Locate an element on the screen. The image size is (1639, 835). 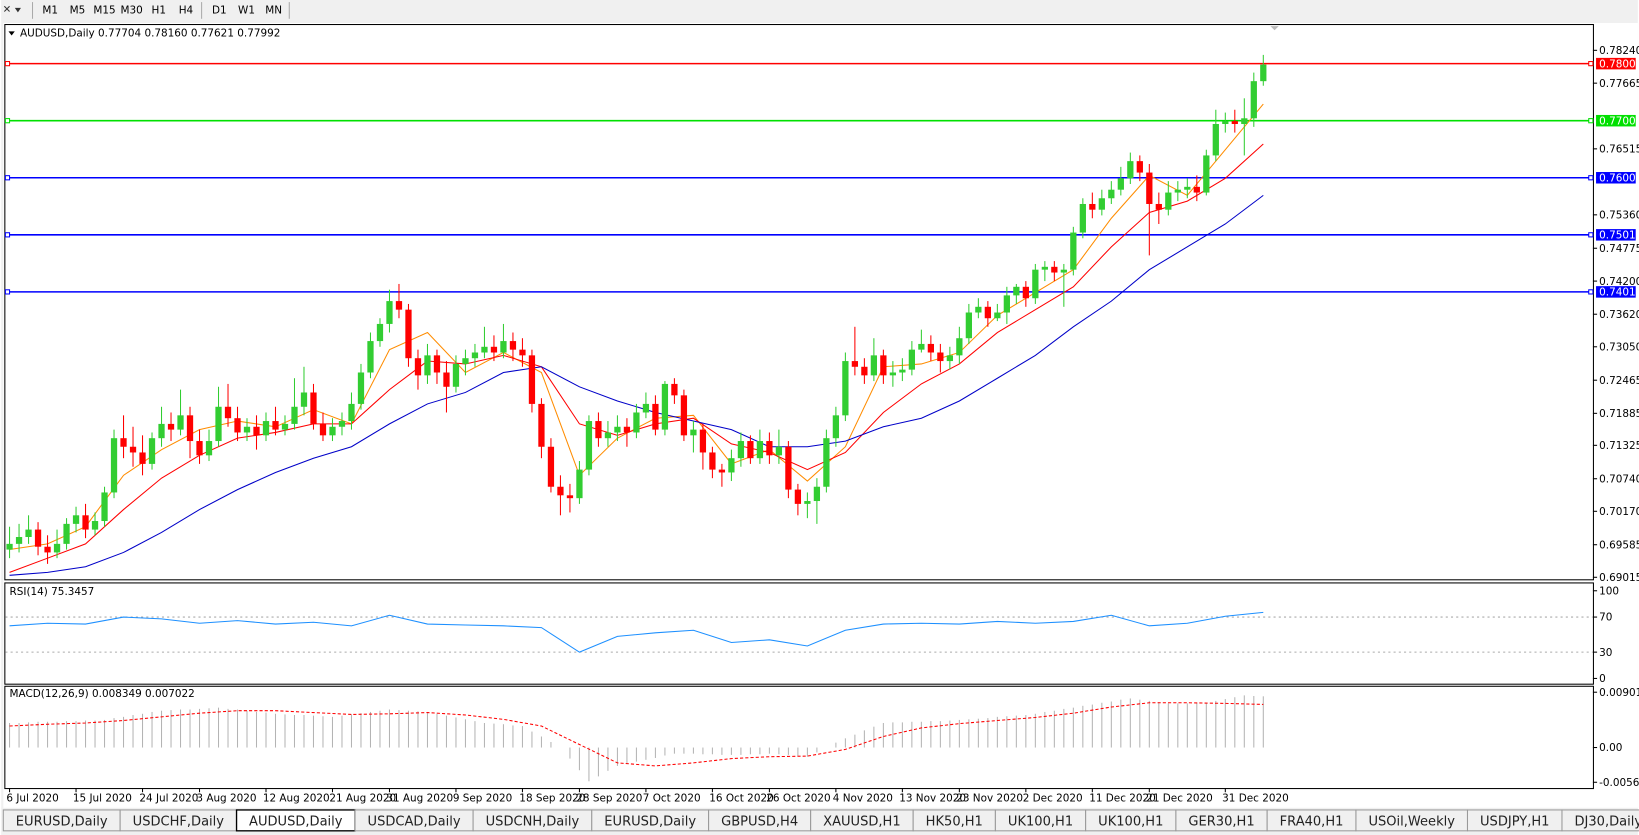
tab-label: DJ30,Daily is located at coordinates (1607, 822).